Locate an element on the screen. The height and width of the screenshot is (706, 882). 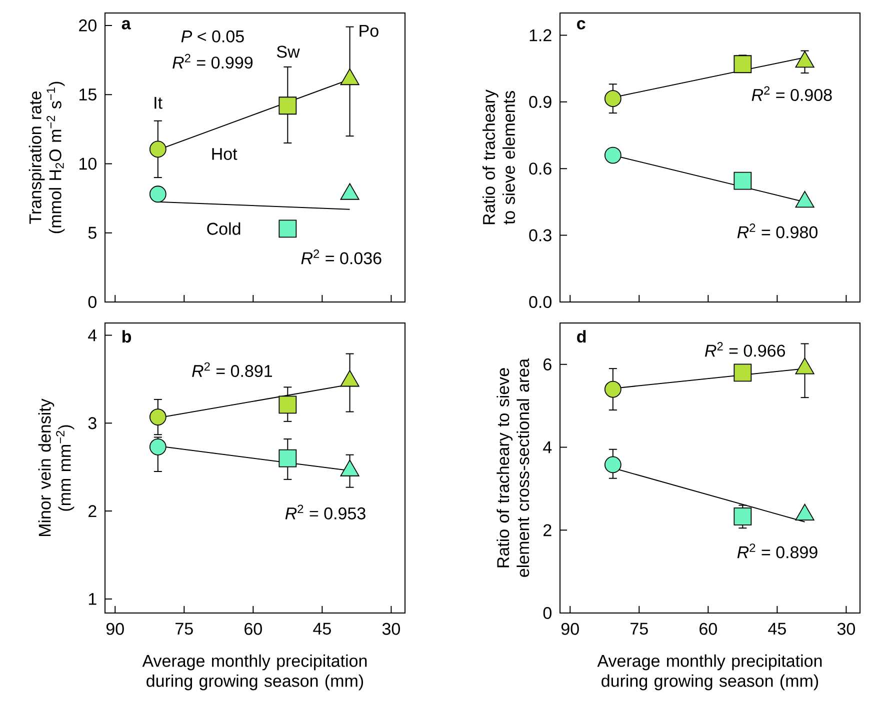
y-tick-label: 1.2 is located at coordinates (541, 35).